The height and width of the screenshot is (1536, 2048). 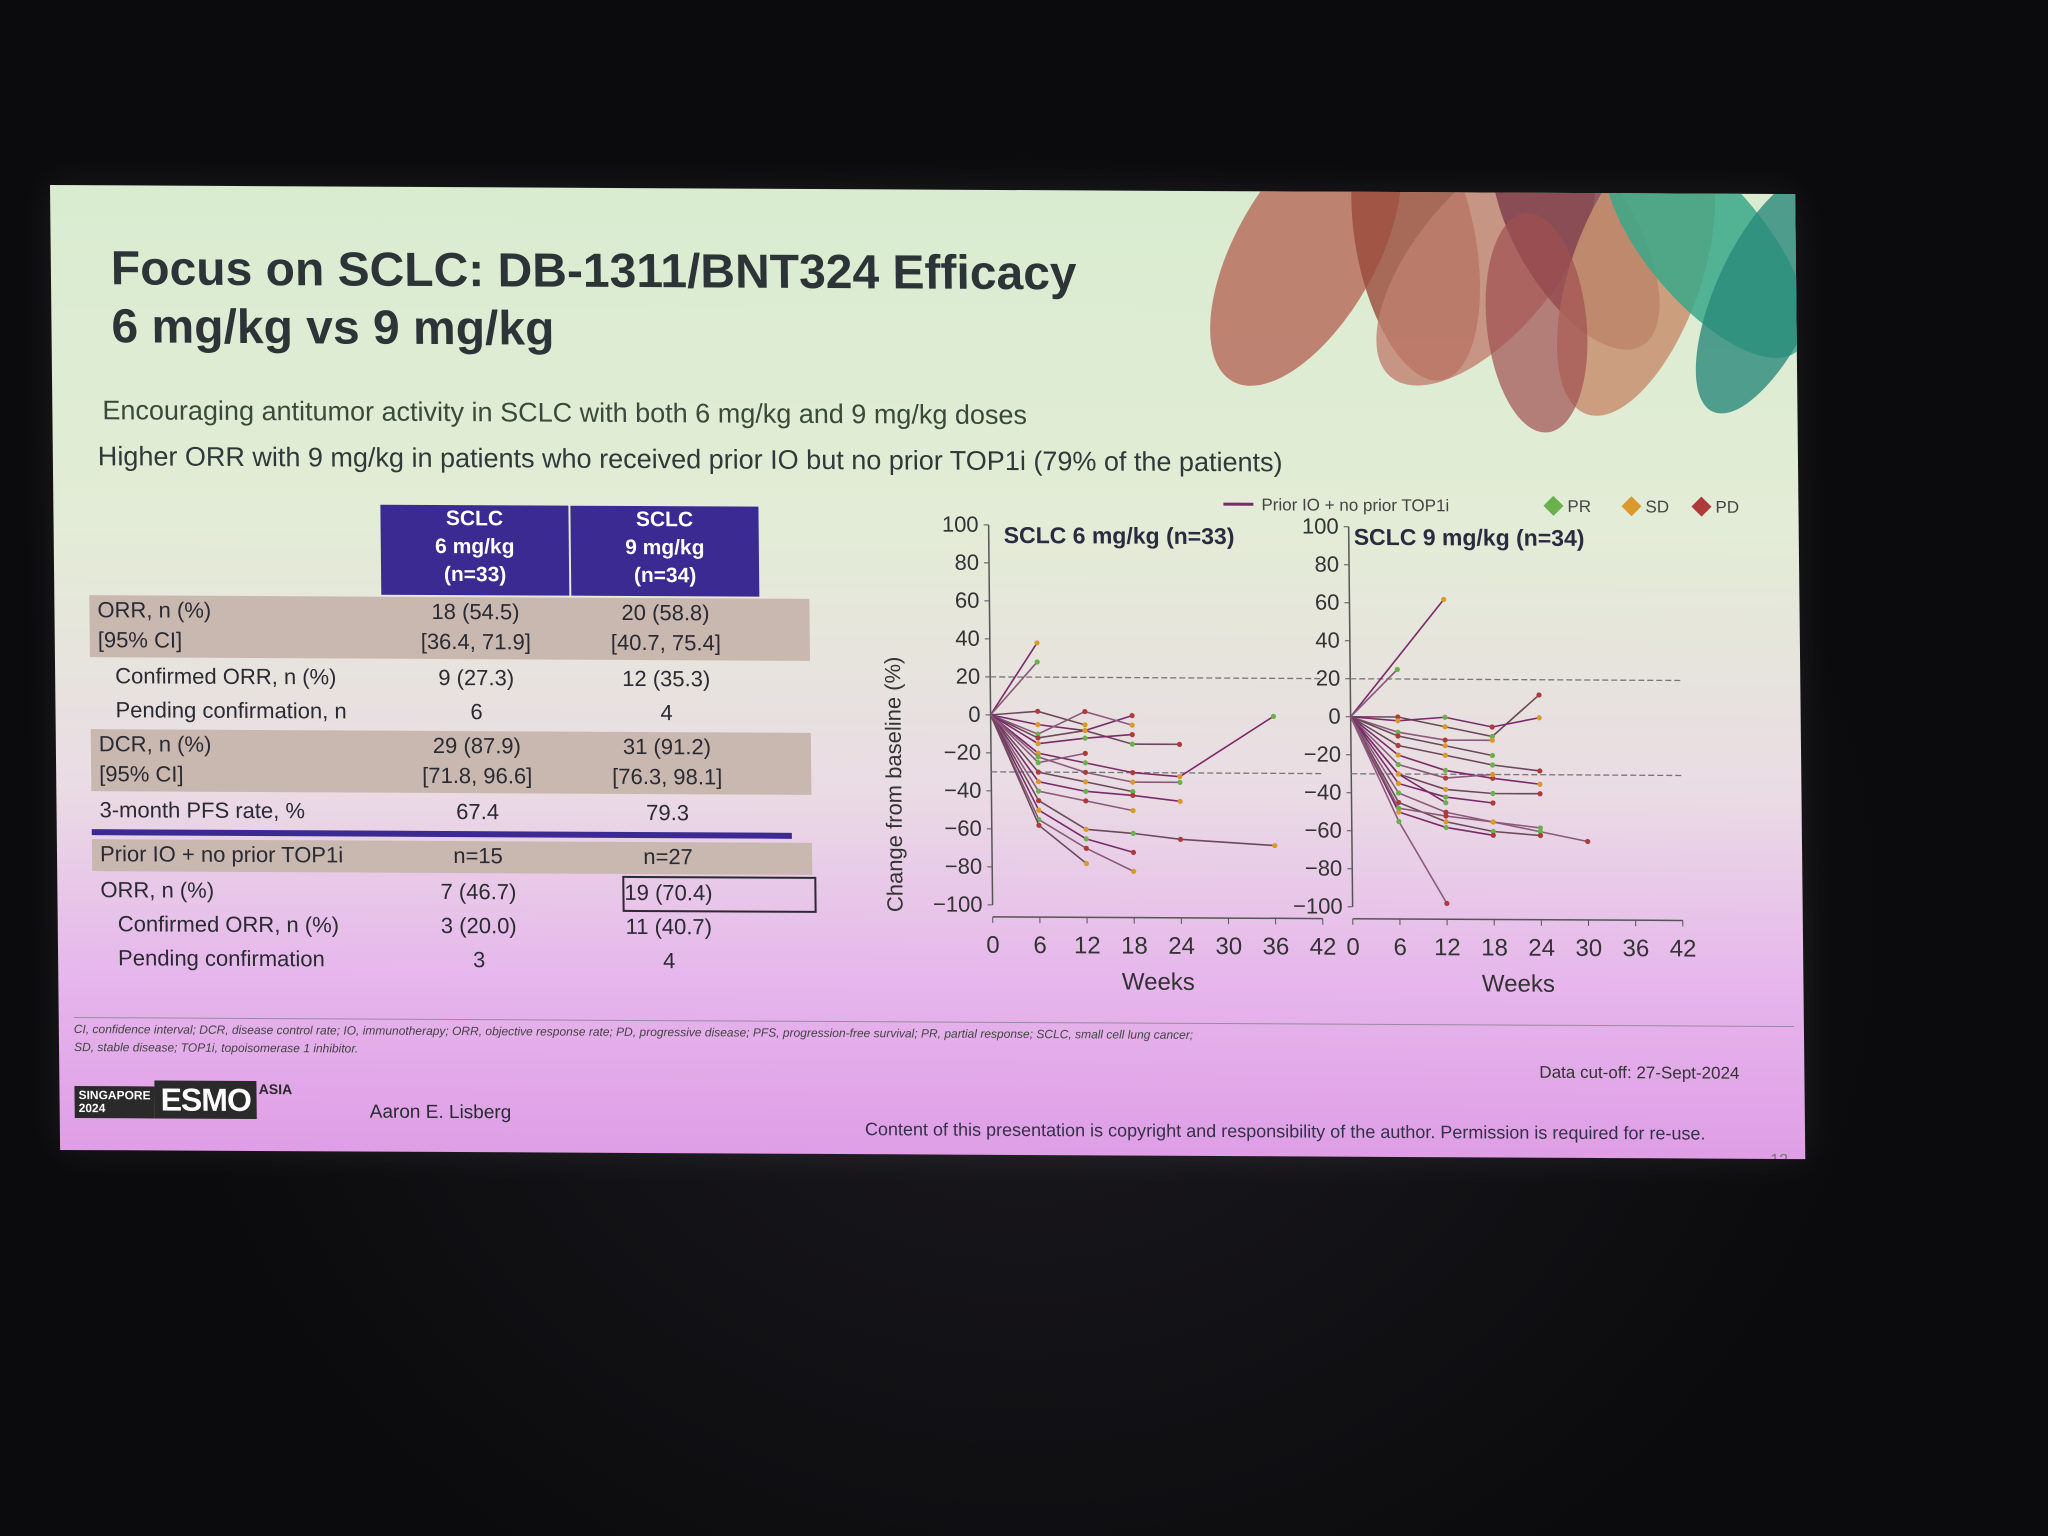 What do you see at coordinates (1323, 754) in the screenshot?
I see `y-tick-label: −20` at bounding box center [1323, 754].